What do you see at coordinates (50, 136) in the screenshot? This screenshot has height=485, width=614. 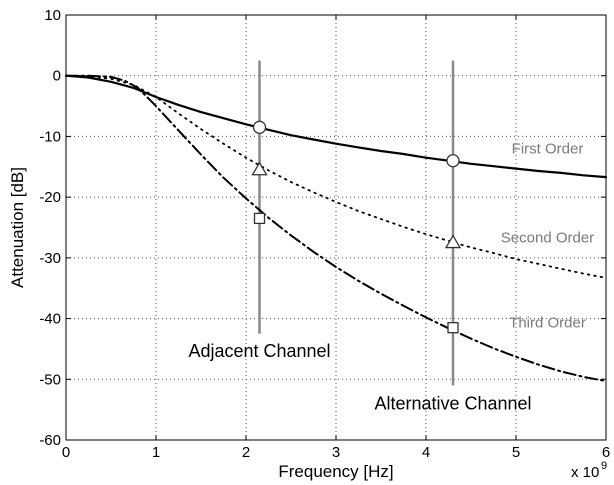 I see `y-tick-label: -10` at bounding box center [50, 136].